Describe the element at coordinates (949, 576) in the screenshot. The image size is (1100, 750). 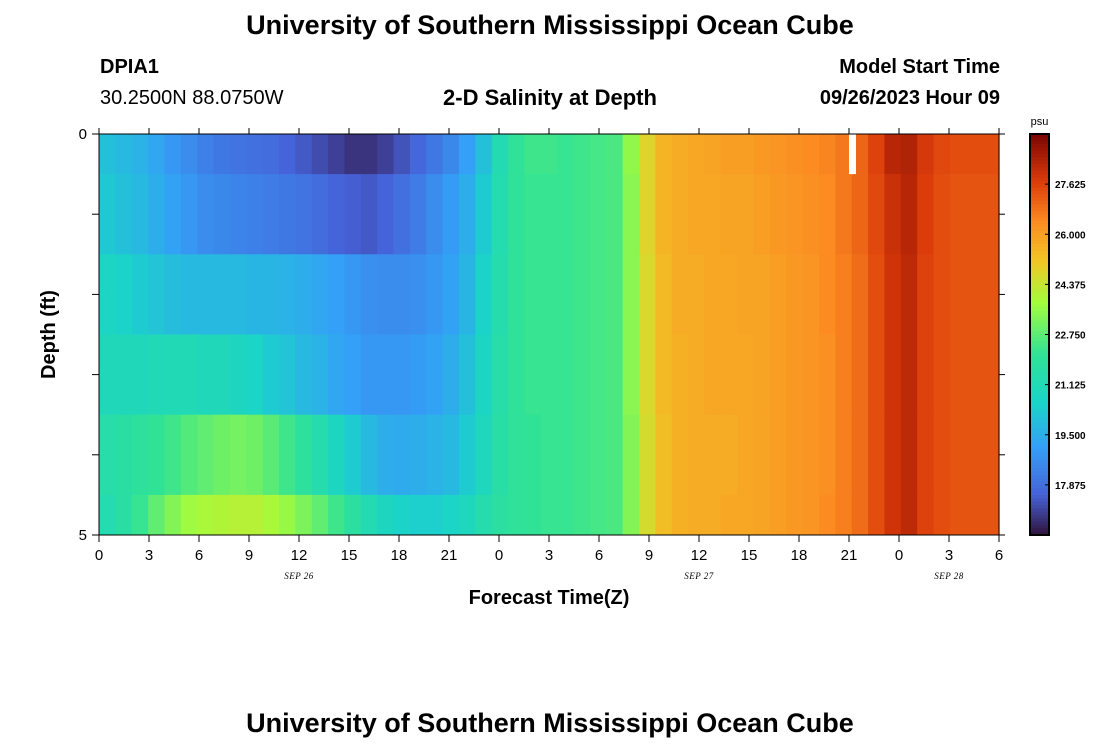
I see `date-label: SEP 28` at that location.